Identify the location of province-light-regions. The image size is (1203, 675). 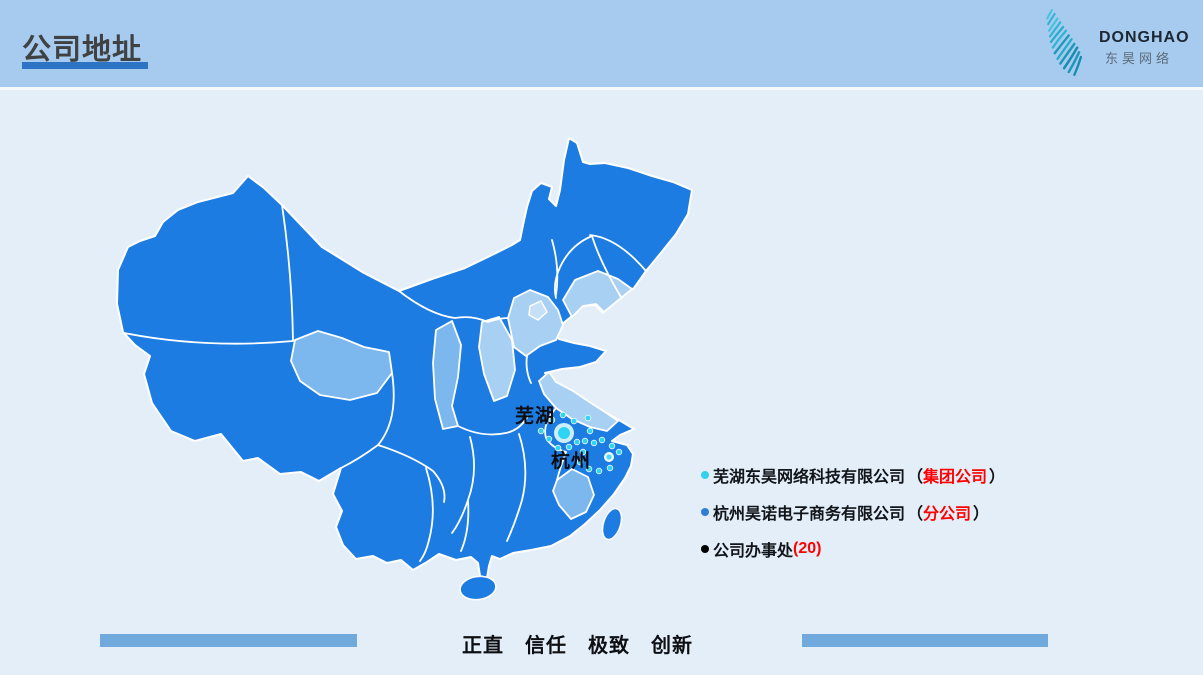
(461, 395).